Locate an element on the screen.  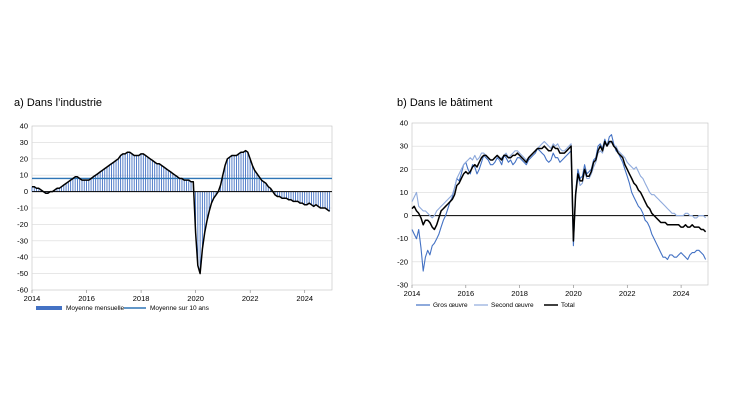
industry-y-tick-label: 10 is located at coordinates (24, 175).